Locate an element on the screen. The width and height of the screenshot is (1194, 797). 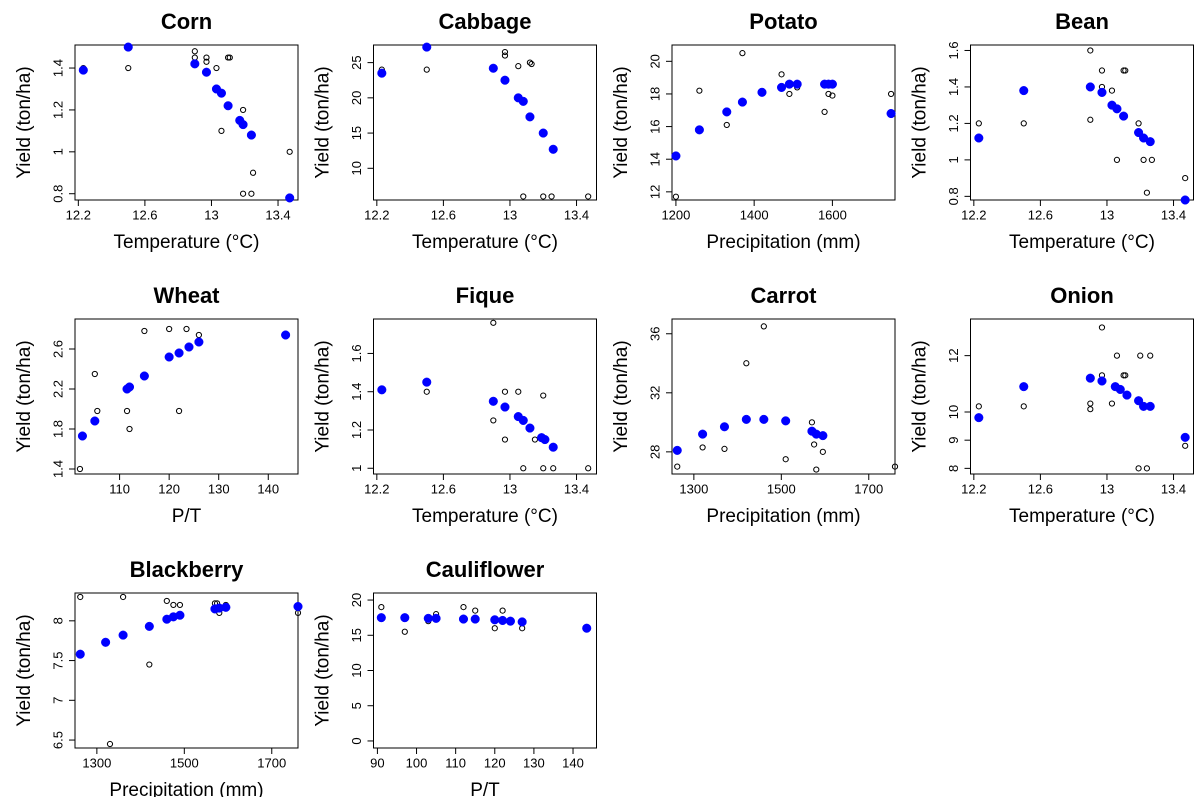
y-tick-label: 14 is located at coordinates (654, 159).